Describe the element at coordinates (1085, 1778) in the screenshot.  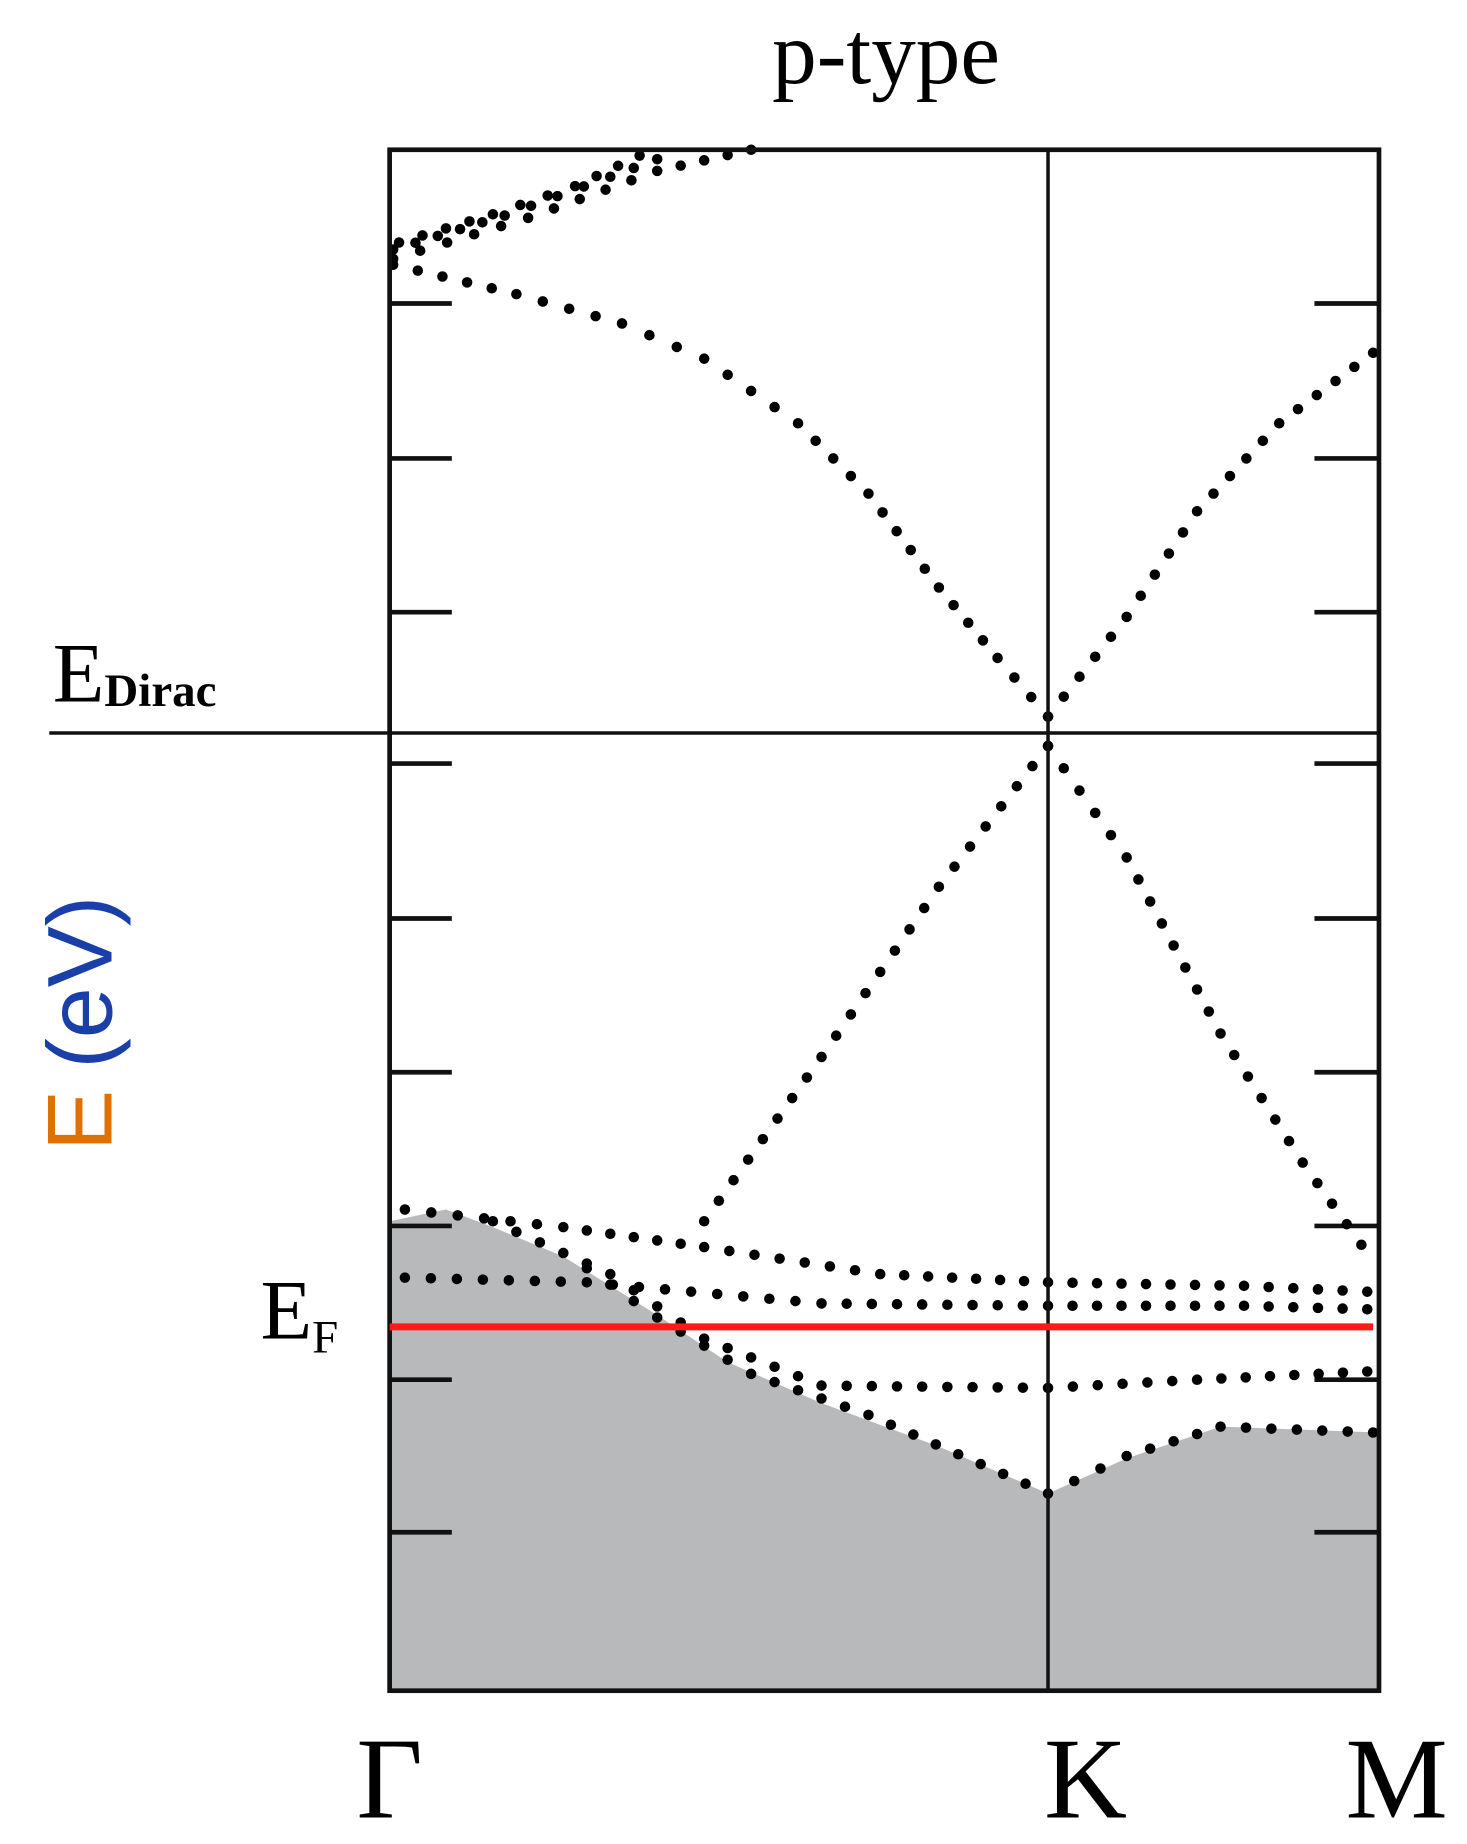
I see `k-point-label: K` at that location.